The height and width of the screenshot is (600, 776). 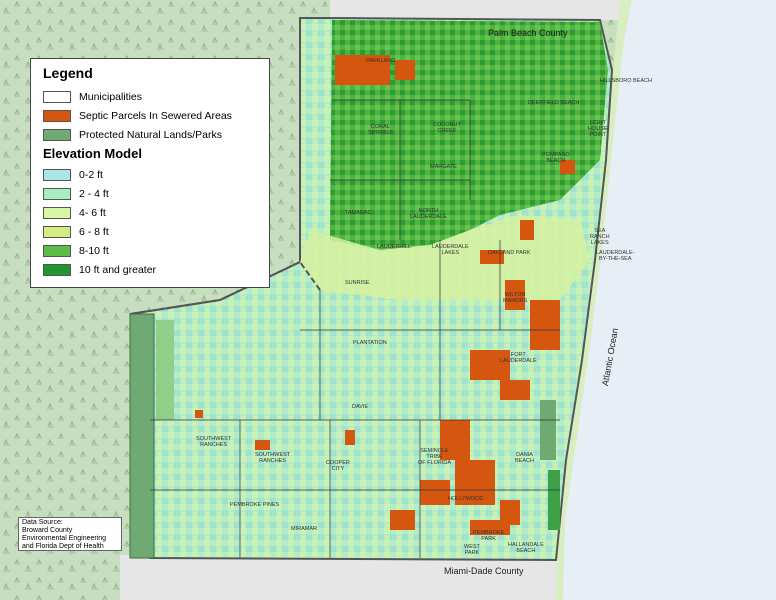 What do you see at coordinates (489, 536) in the screenshot?
I see `city-pembroke-park: PEMBROKE PARK` at bounding box center [489, 536].